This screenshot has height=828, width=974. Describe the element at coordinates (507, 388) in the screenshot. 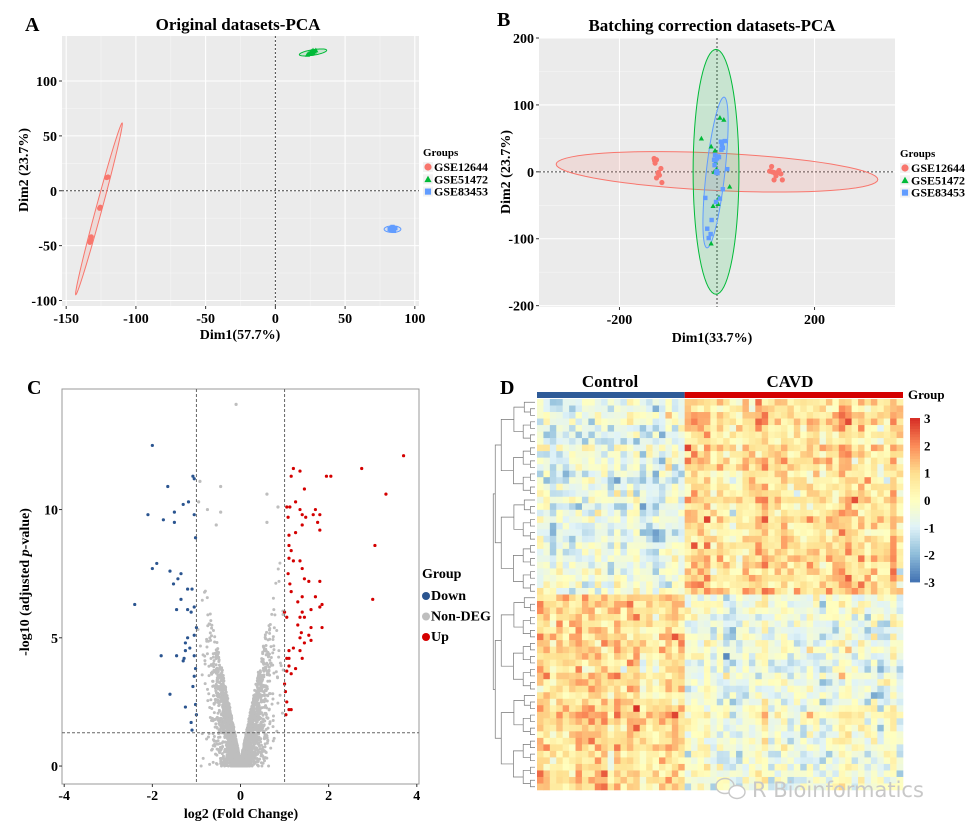

I see `panel-label-d: D` at that location.